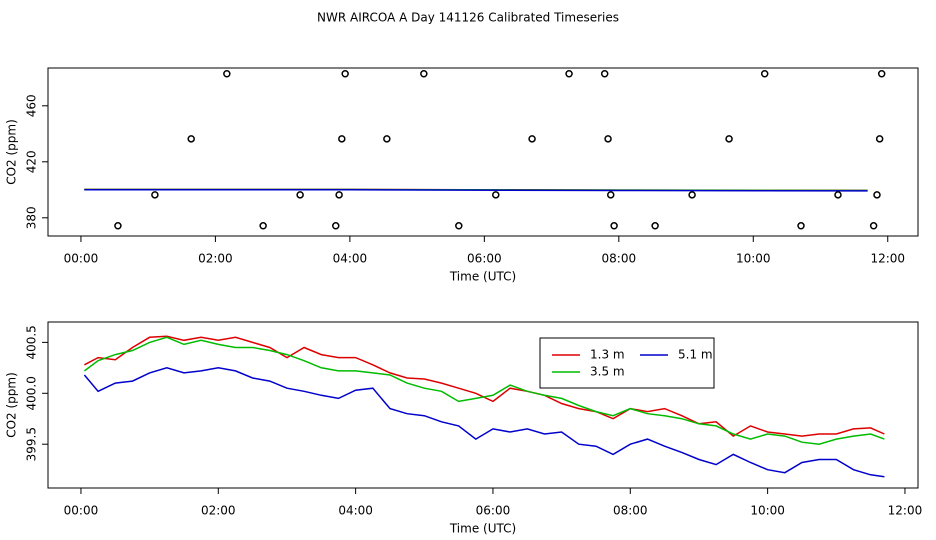 This screenshot has width=936, height=540. What do you see at coordinates (476, 190) in the screenshot?
I see `series-line` at bounding box center [476, 190].